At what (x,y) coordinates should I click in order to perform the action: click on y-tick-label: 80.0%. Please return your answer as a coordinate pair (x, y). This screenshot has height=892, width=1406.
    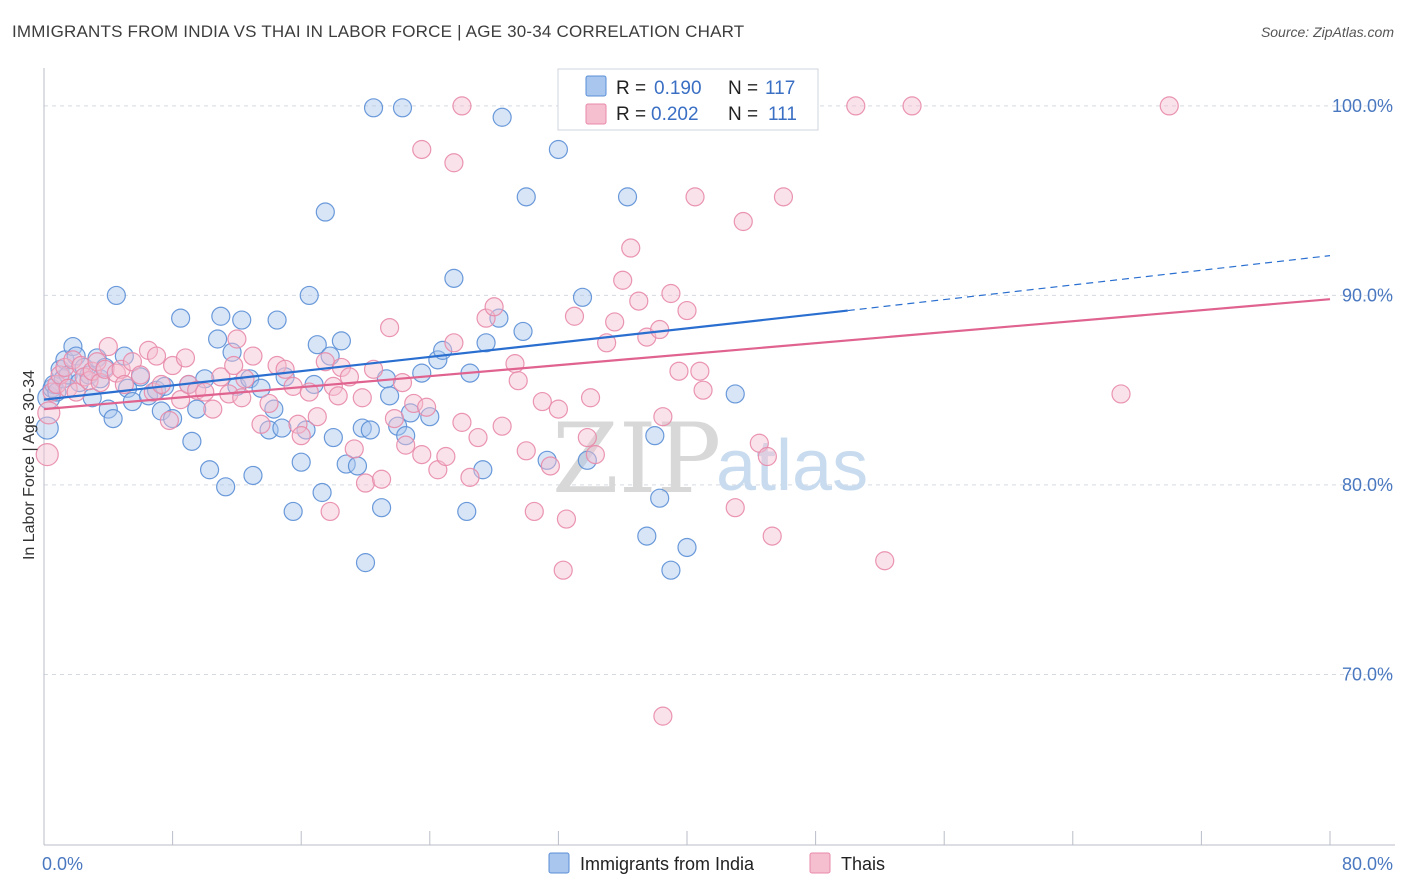
    Looking at the image, I should click on (1367, 485).